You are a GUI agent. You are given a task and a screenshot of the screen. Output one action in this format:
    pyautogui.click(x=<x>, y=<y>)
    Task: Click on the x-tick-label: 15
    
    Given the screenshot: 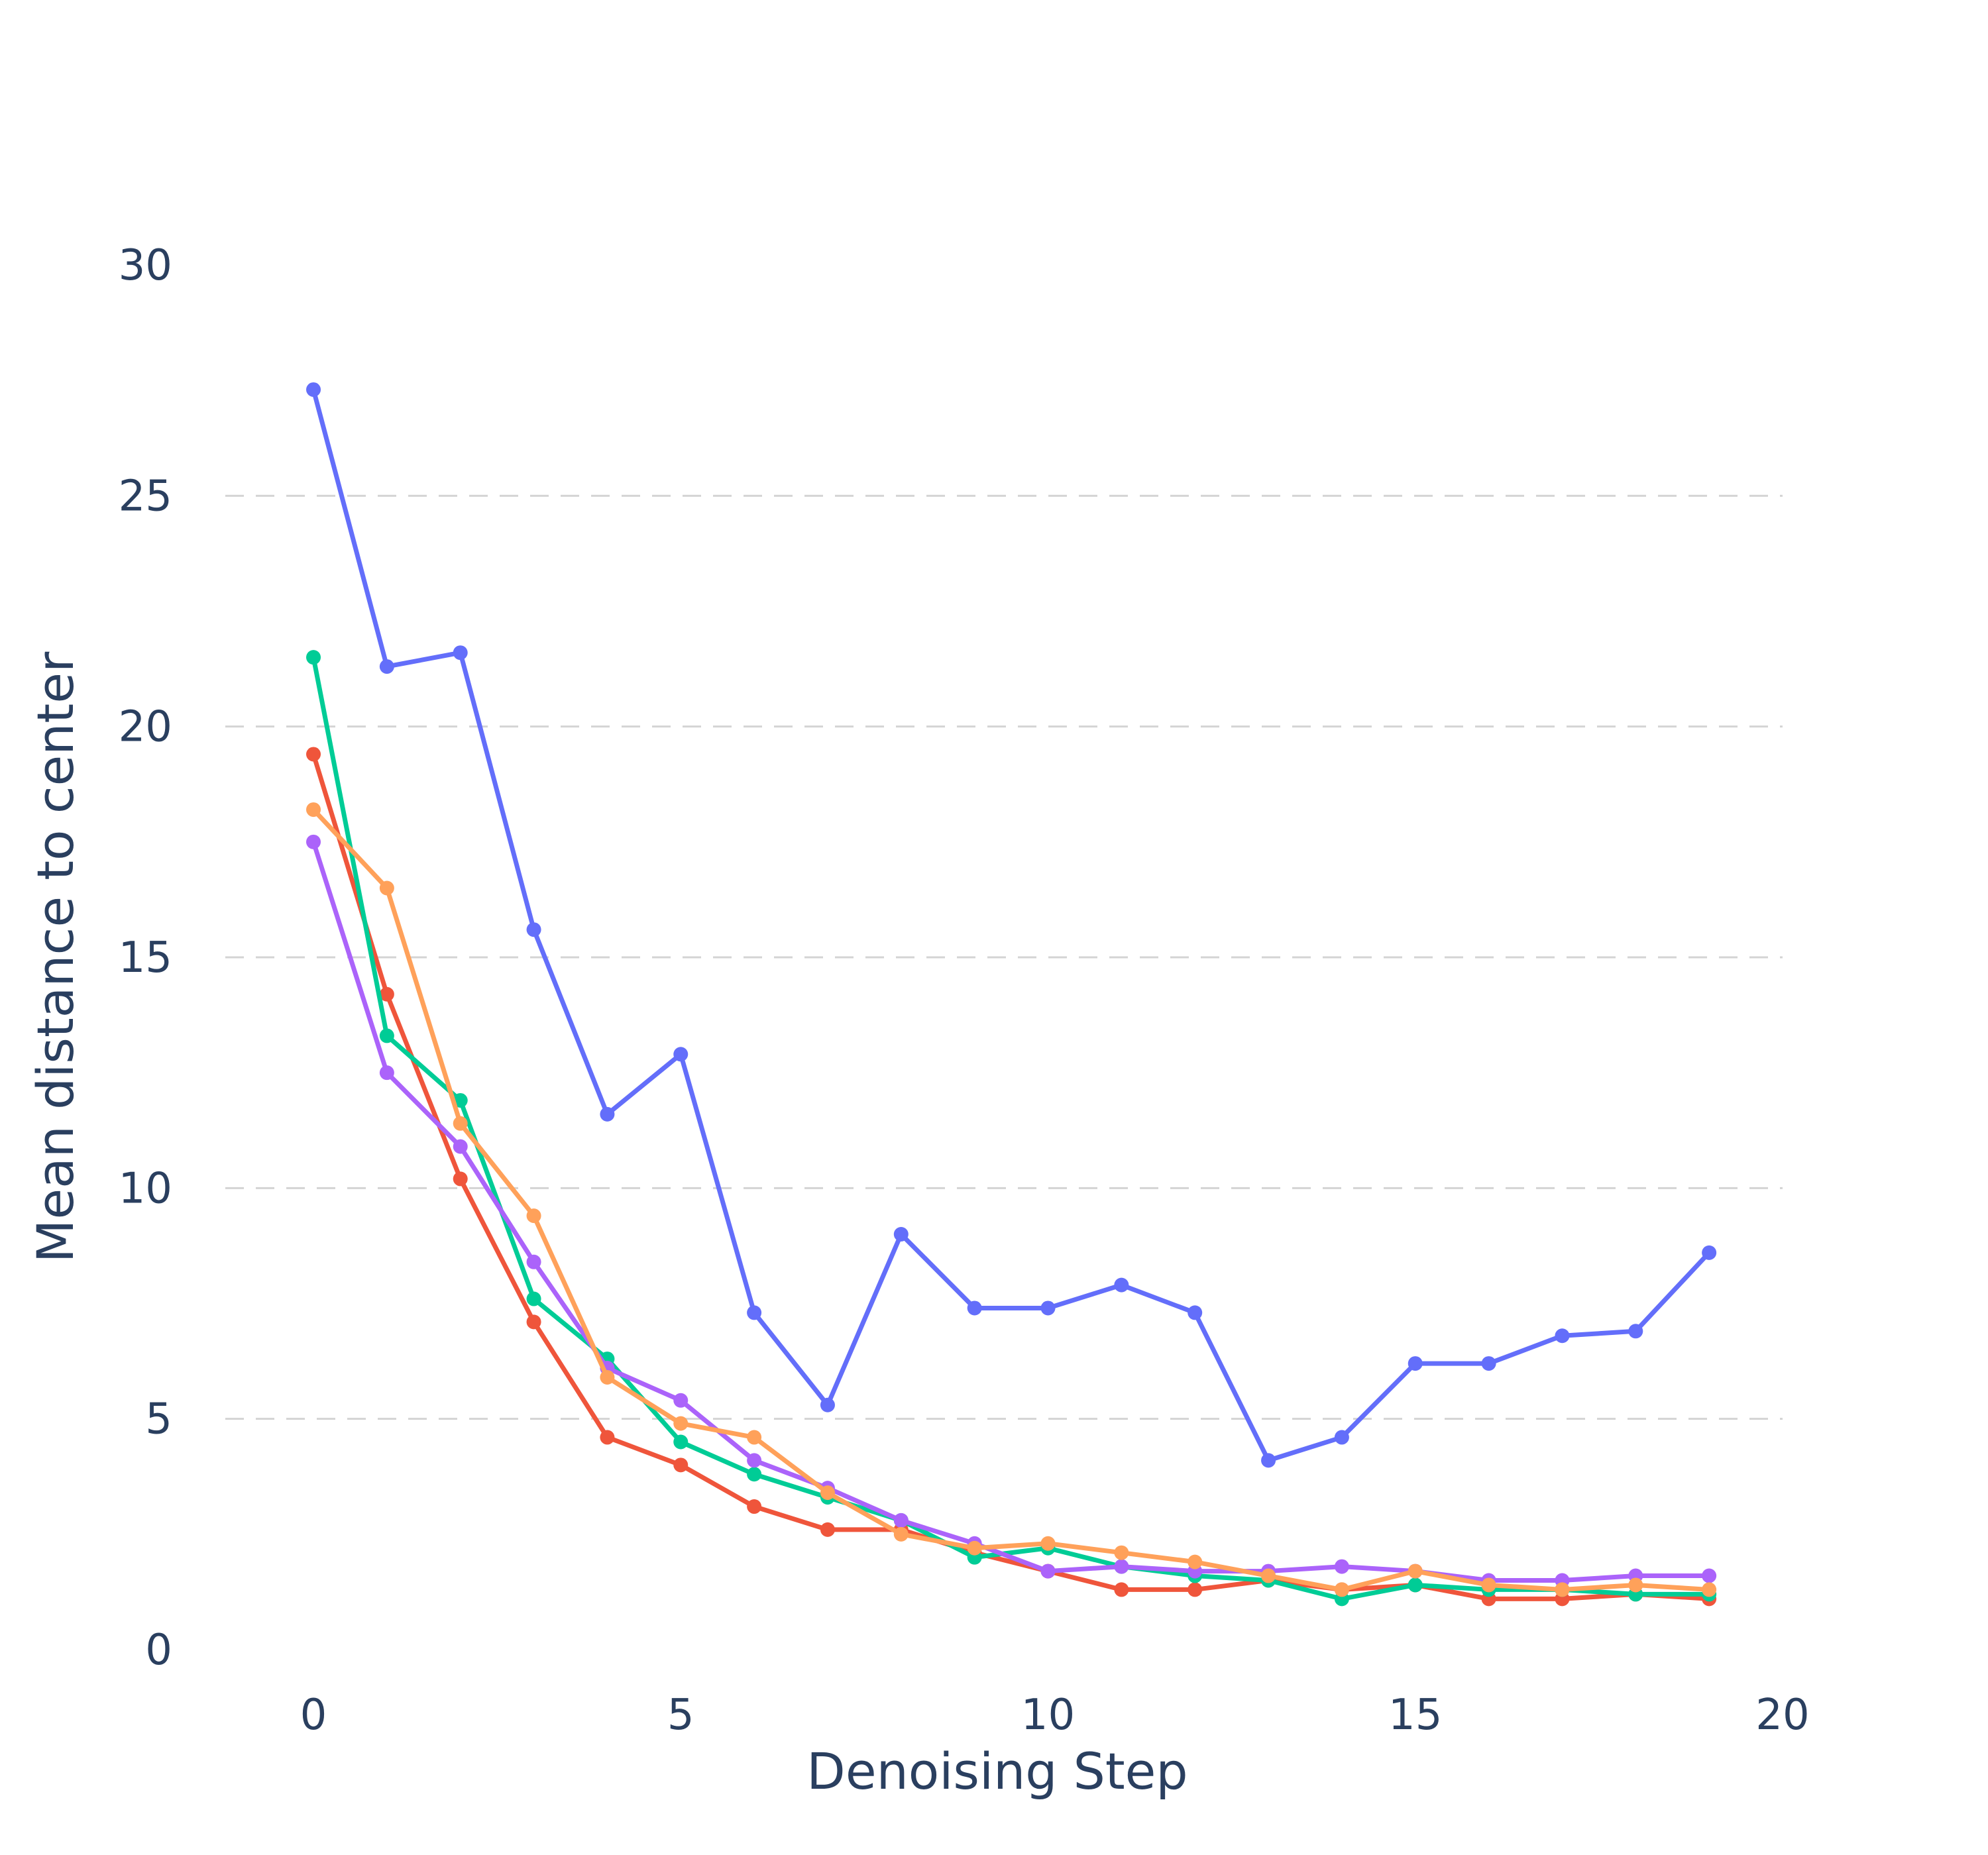 What is the action you would take?
    pyautogui.click(x=1415, y=1715)
    